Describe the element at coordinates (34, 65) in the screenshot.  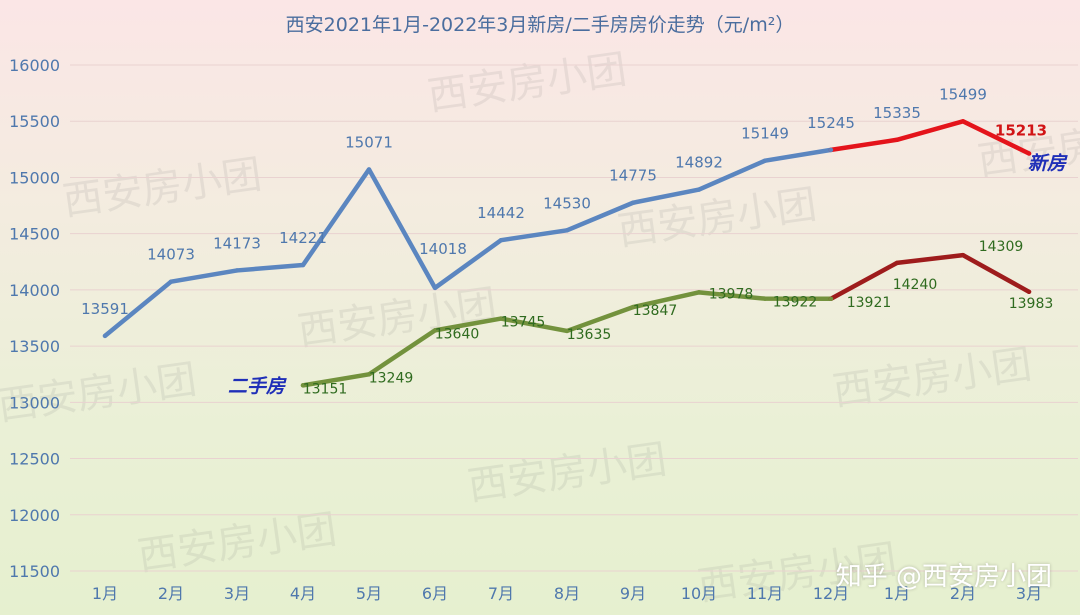
I see `y-tick-label: 16000` at that location.